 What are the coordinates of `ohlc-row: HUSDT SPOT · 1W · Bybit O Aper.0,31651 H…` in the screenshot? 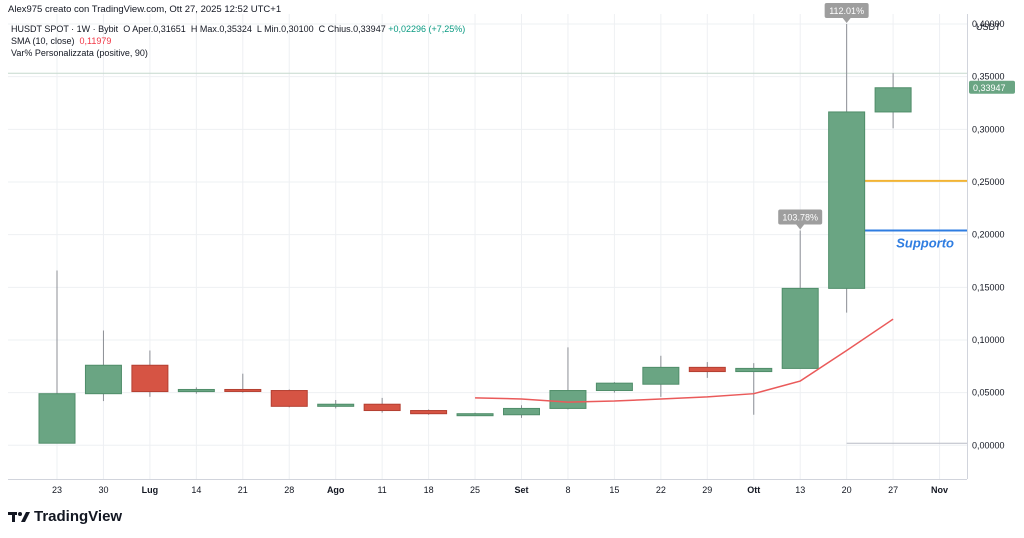 It's located at (238, 29).